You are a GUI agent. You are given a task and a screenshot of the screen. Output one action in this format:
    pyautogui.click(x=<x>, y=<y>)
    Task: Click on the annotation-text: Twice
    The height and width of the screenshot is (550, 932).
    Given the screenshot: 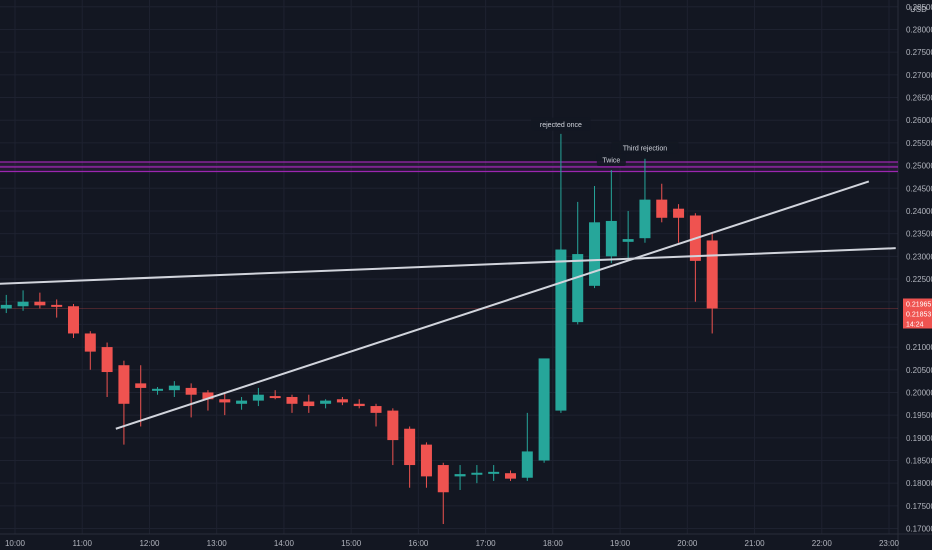 What is the action you would take?
    pyautogui.click(x=611, y=161)
    